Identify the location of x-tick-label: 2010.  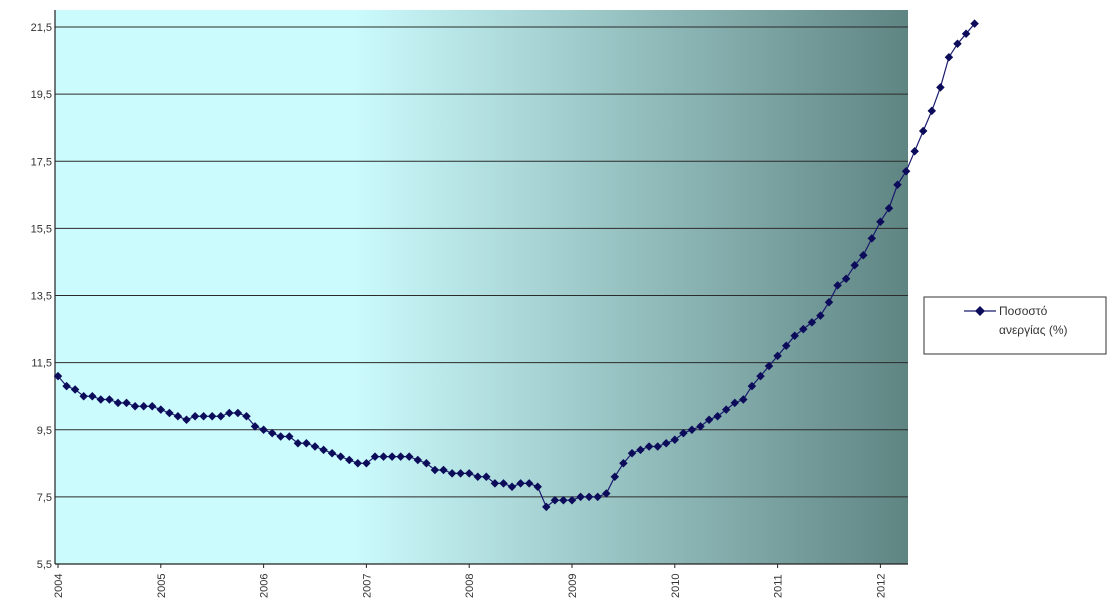
(676, 586).